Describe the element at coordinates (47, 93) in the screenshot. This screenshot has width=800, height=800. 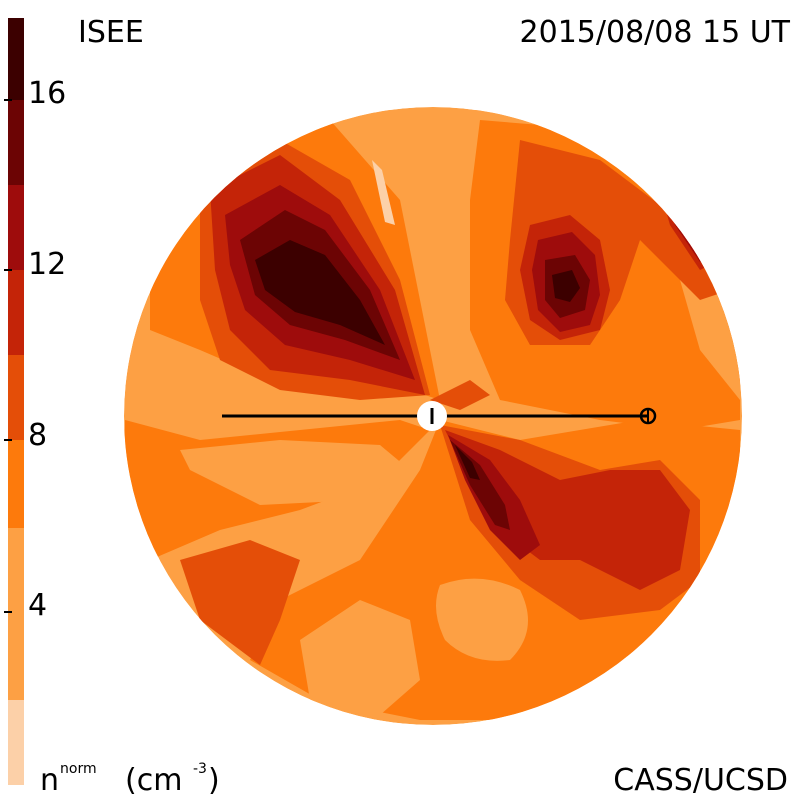
I see `colorbar-tick-label: 16` at that location.